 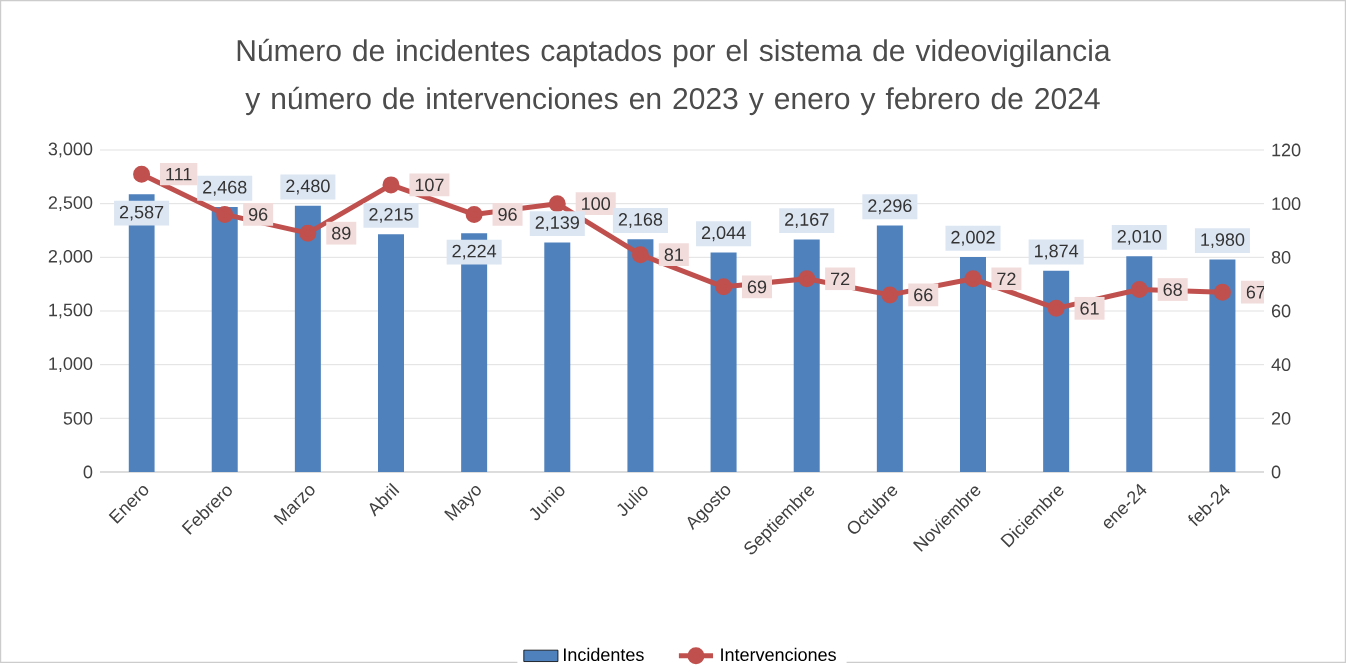 I want to click on data-label: 2,044, so click(x=723, y=234).